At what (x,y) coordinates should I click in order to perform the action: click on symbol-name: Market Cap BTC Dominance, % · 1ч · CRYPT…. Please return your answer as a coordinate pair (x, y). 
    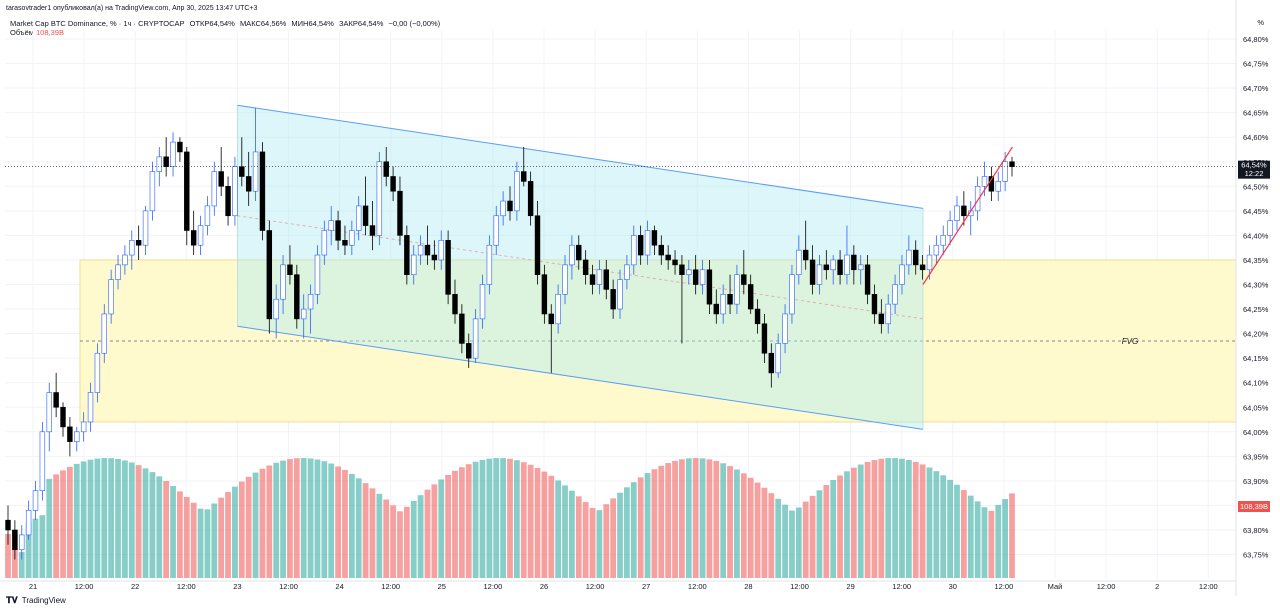
    Looking at the image, I should click on (97, 23).